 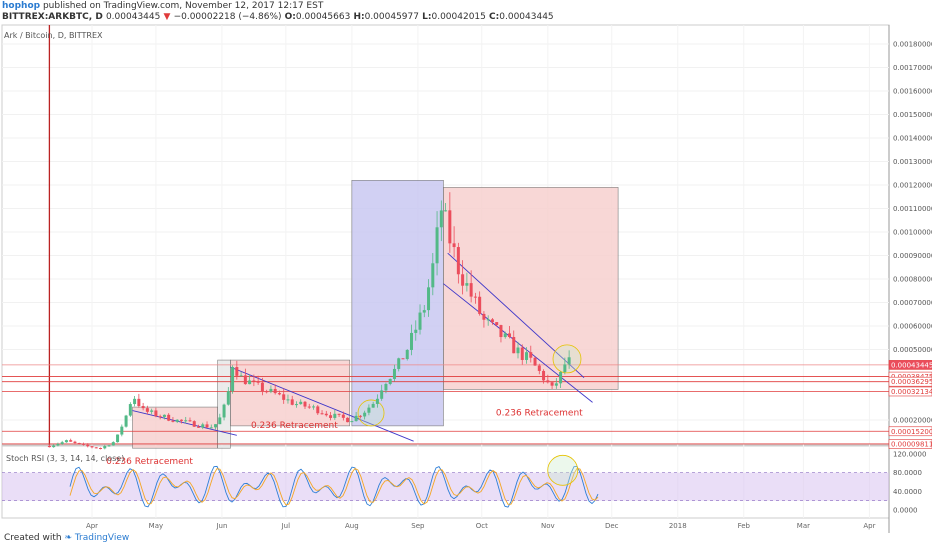 What do you see at coordinates (548, 526) in the screenshot?
I see `x-tick-label: Nov` at bounding box center [548, 526].